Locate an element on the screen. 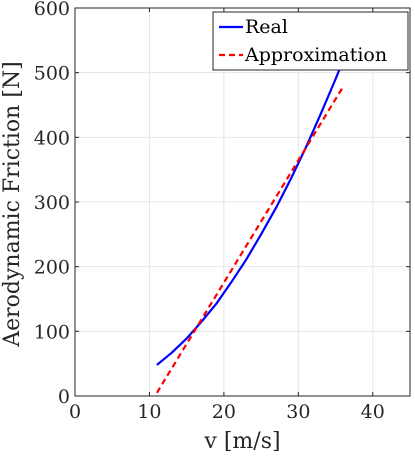 This screenshot has height=459, width=415. legend: Real Approximation is located at coordinates (310, 41).